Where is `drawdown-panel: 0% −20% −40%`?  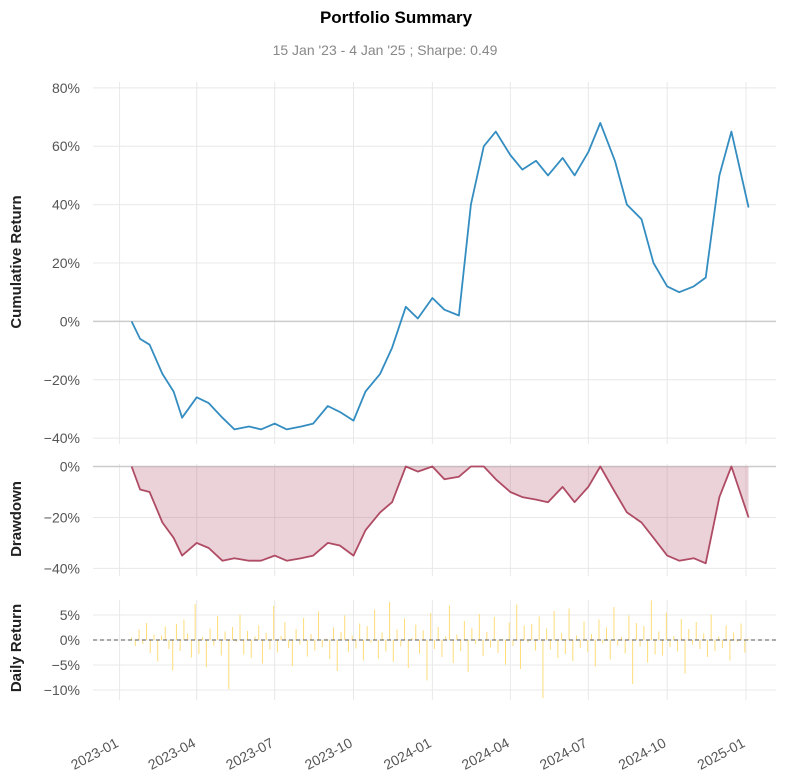 drawdown-panel: 0% −20% −40% is located at coordinates (410, 517).